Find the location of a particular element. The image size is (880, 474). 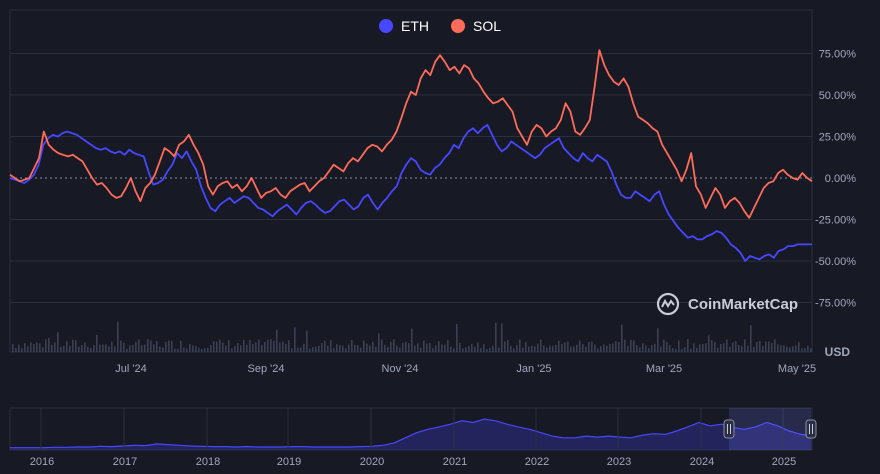

legend-label-eth: ETH is located at coordinates (414, 26).